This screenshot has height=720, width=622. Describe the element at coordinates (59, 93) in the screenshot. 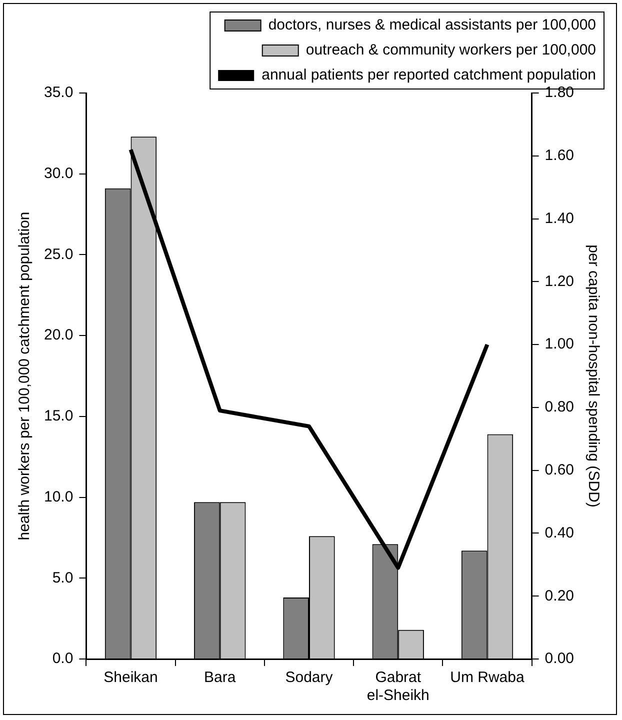

I see `y-tick-label: 35.0` at that location.